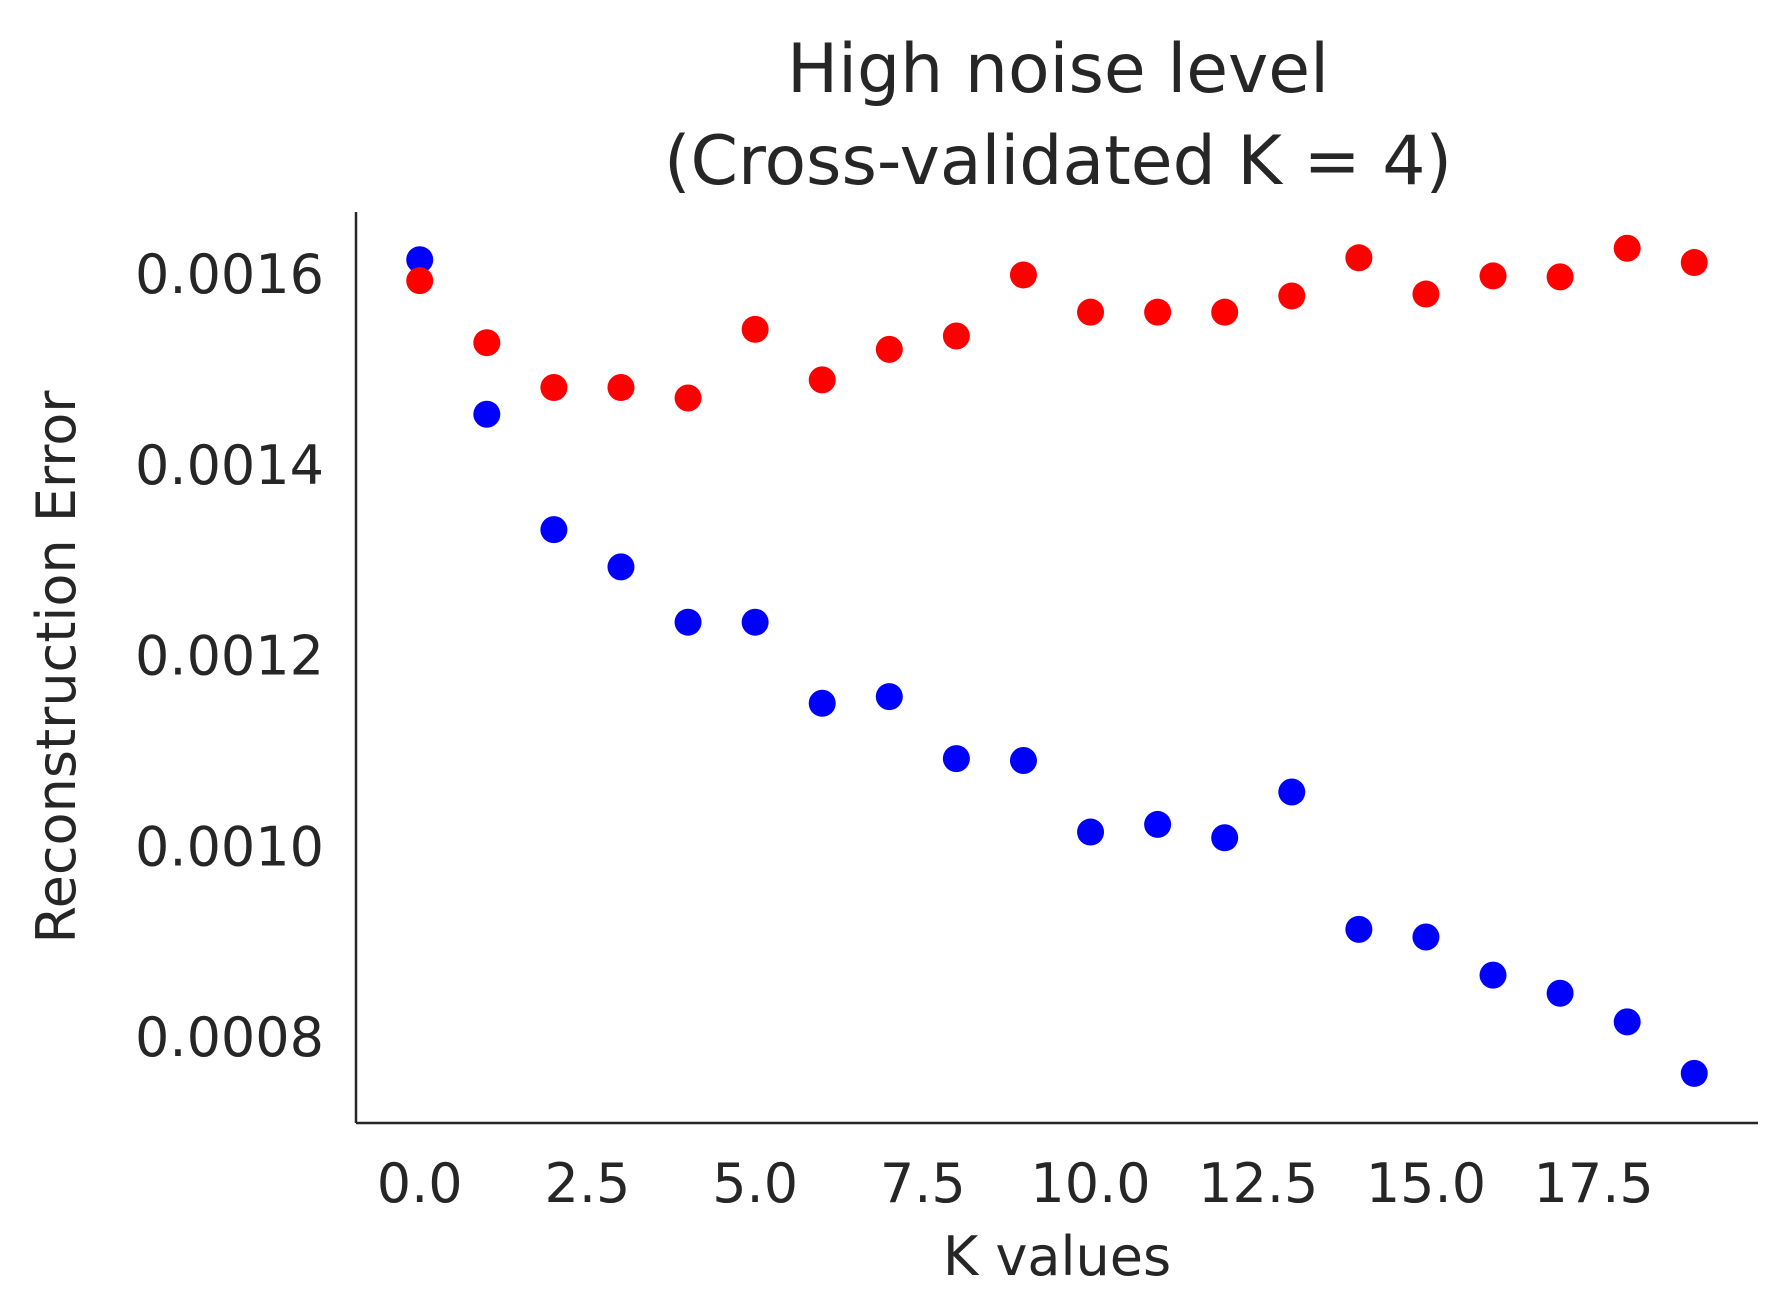 This screenshot has height=1314, width=1782. I want to click on y-tick-label: 0.0010, so click(229, 846).